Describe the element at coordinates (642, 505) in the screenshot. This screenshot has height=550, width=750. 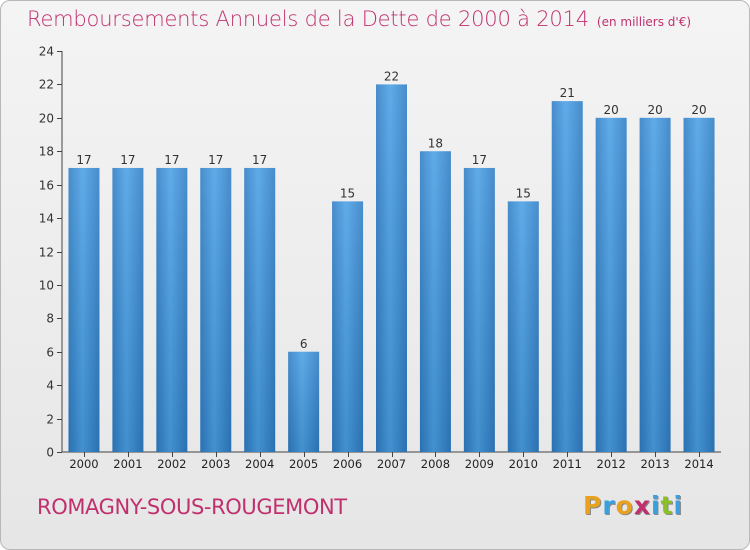
I see `logo-letter: x` at that location.